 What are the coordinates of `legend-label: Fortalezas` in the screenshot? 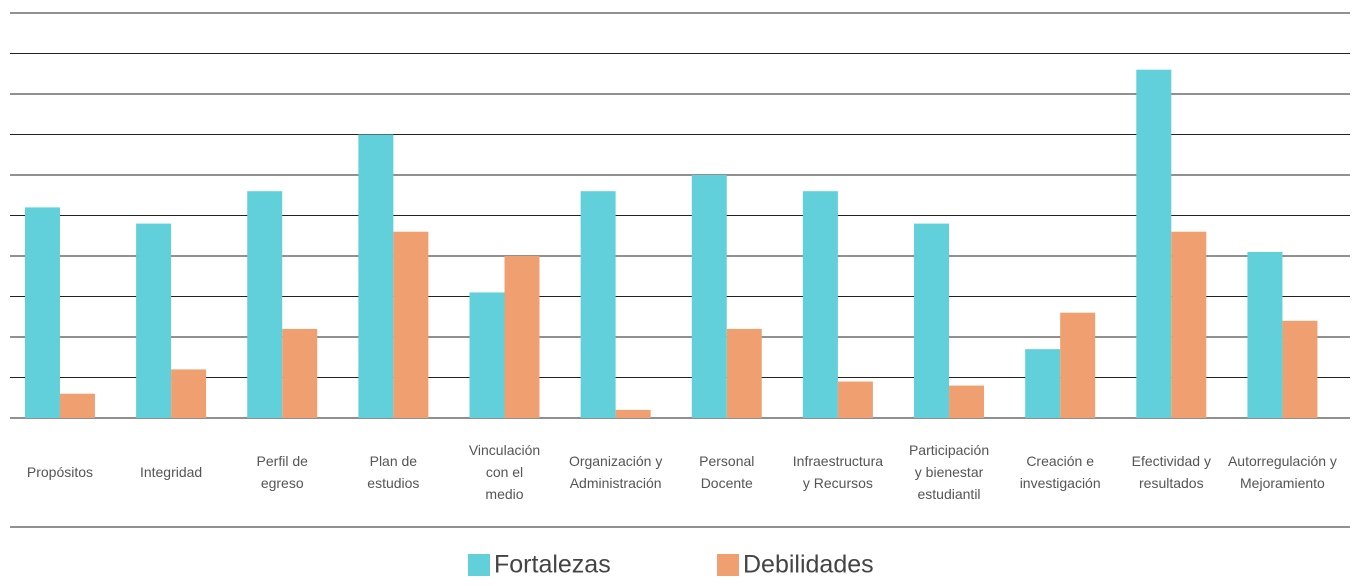 It's located at (552, 565).